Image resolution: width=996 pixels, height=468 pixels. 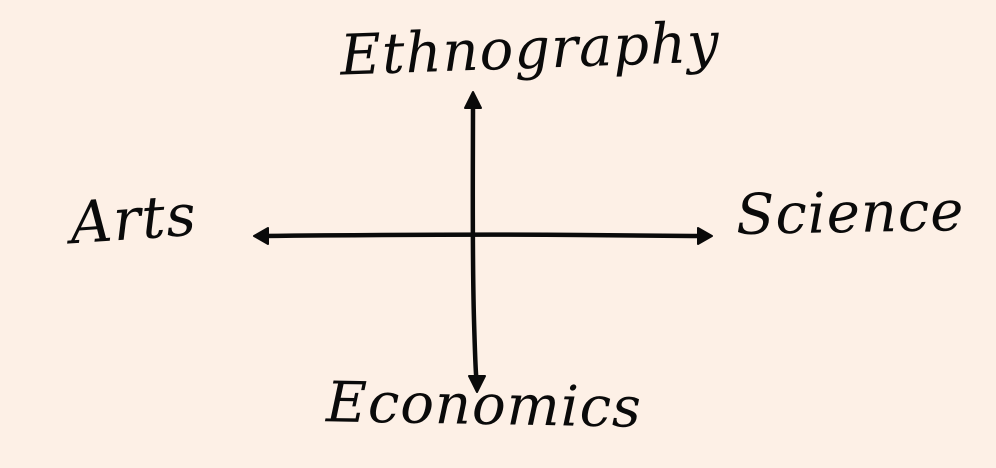 I want to click on axis-label-top: Ethnography, so click(x=529, y=49).